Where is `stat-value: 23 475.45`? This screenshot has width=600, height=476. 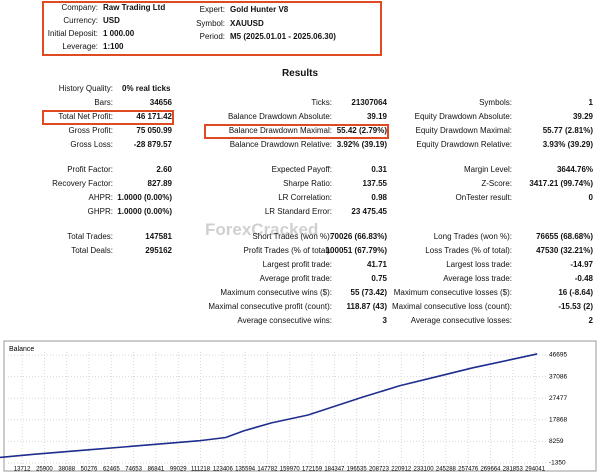 stat-value: 23 475.45 is located at coordinates (369, 211).